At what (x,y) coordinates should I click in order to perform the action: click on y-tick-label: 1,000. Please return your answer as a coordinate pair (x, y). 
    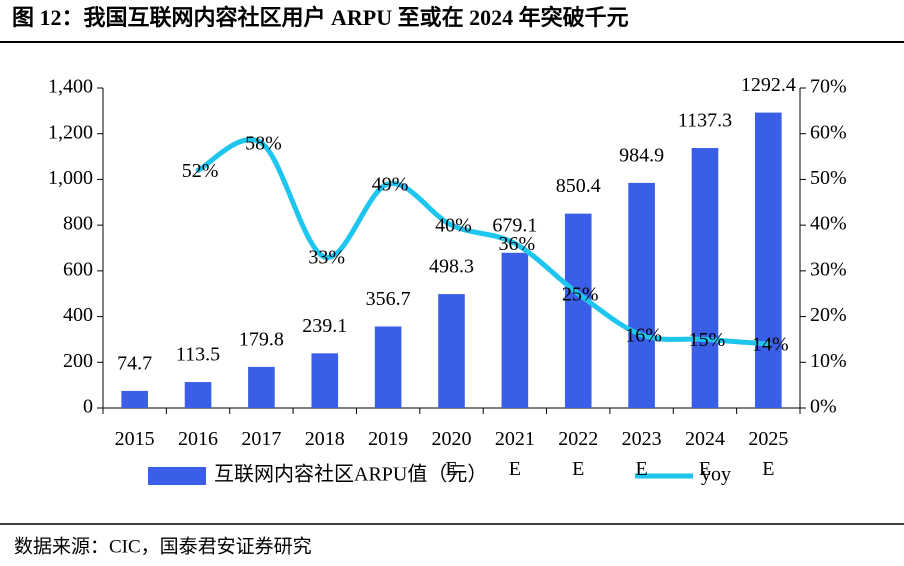
    Looking at the image, I should click on (70, 178).